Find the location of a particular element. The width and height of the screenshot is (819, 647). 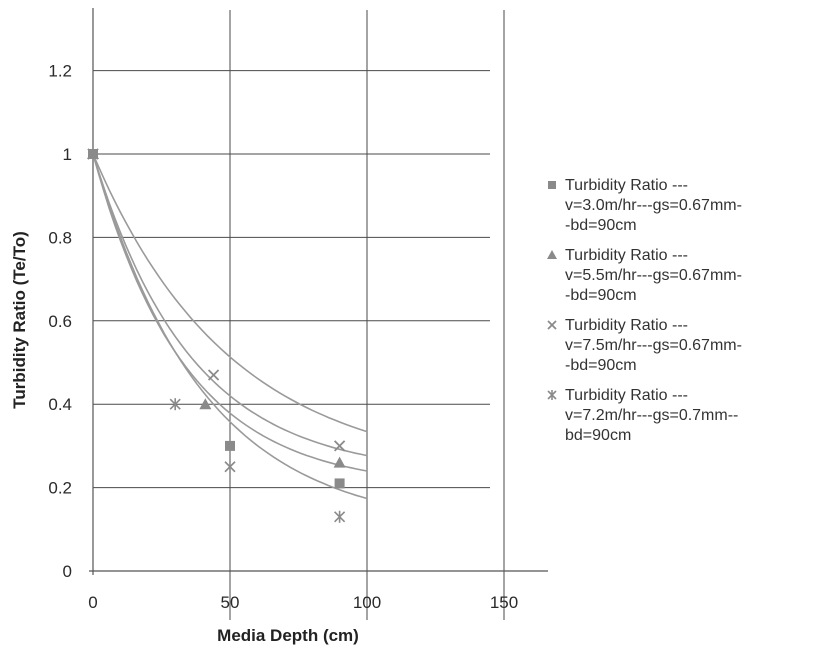

legend-label-line: v=3.0m/hr---gs=0.67mm- is located at coordinates (653, 205).